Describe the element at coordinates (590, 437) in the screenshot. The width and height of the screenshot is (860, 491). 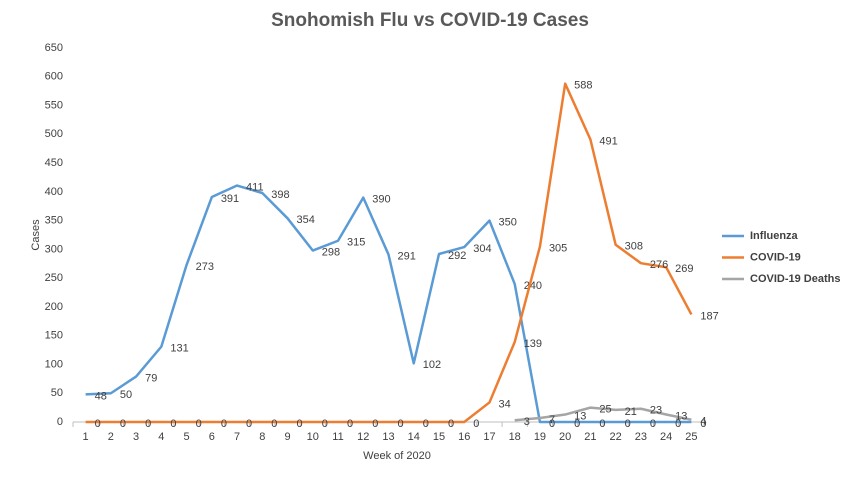
I see `x-tick-label: 21` at that location.